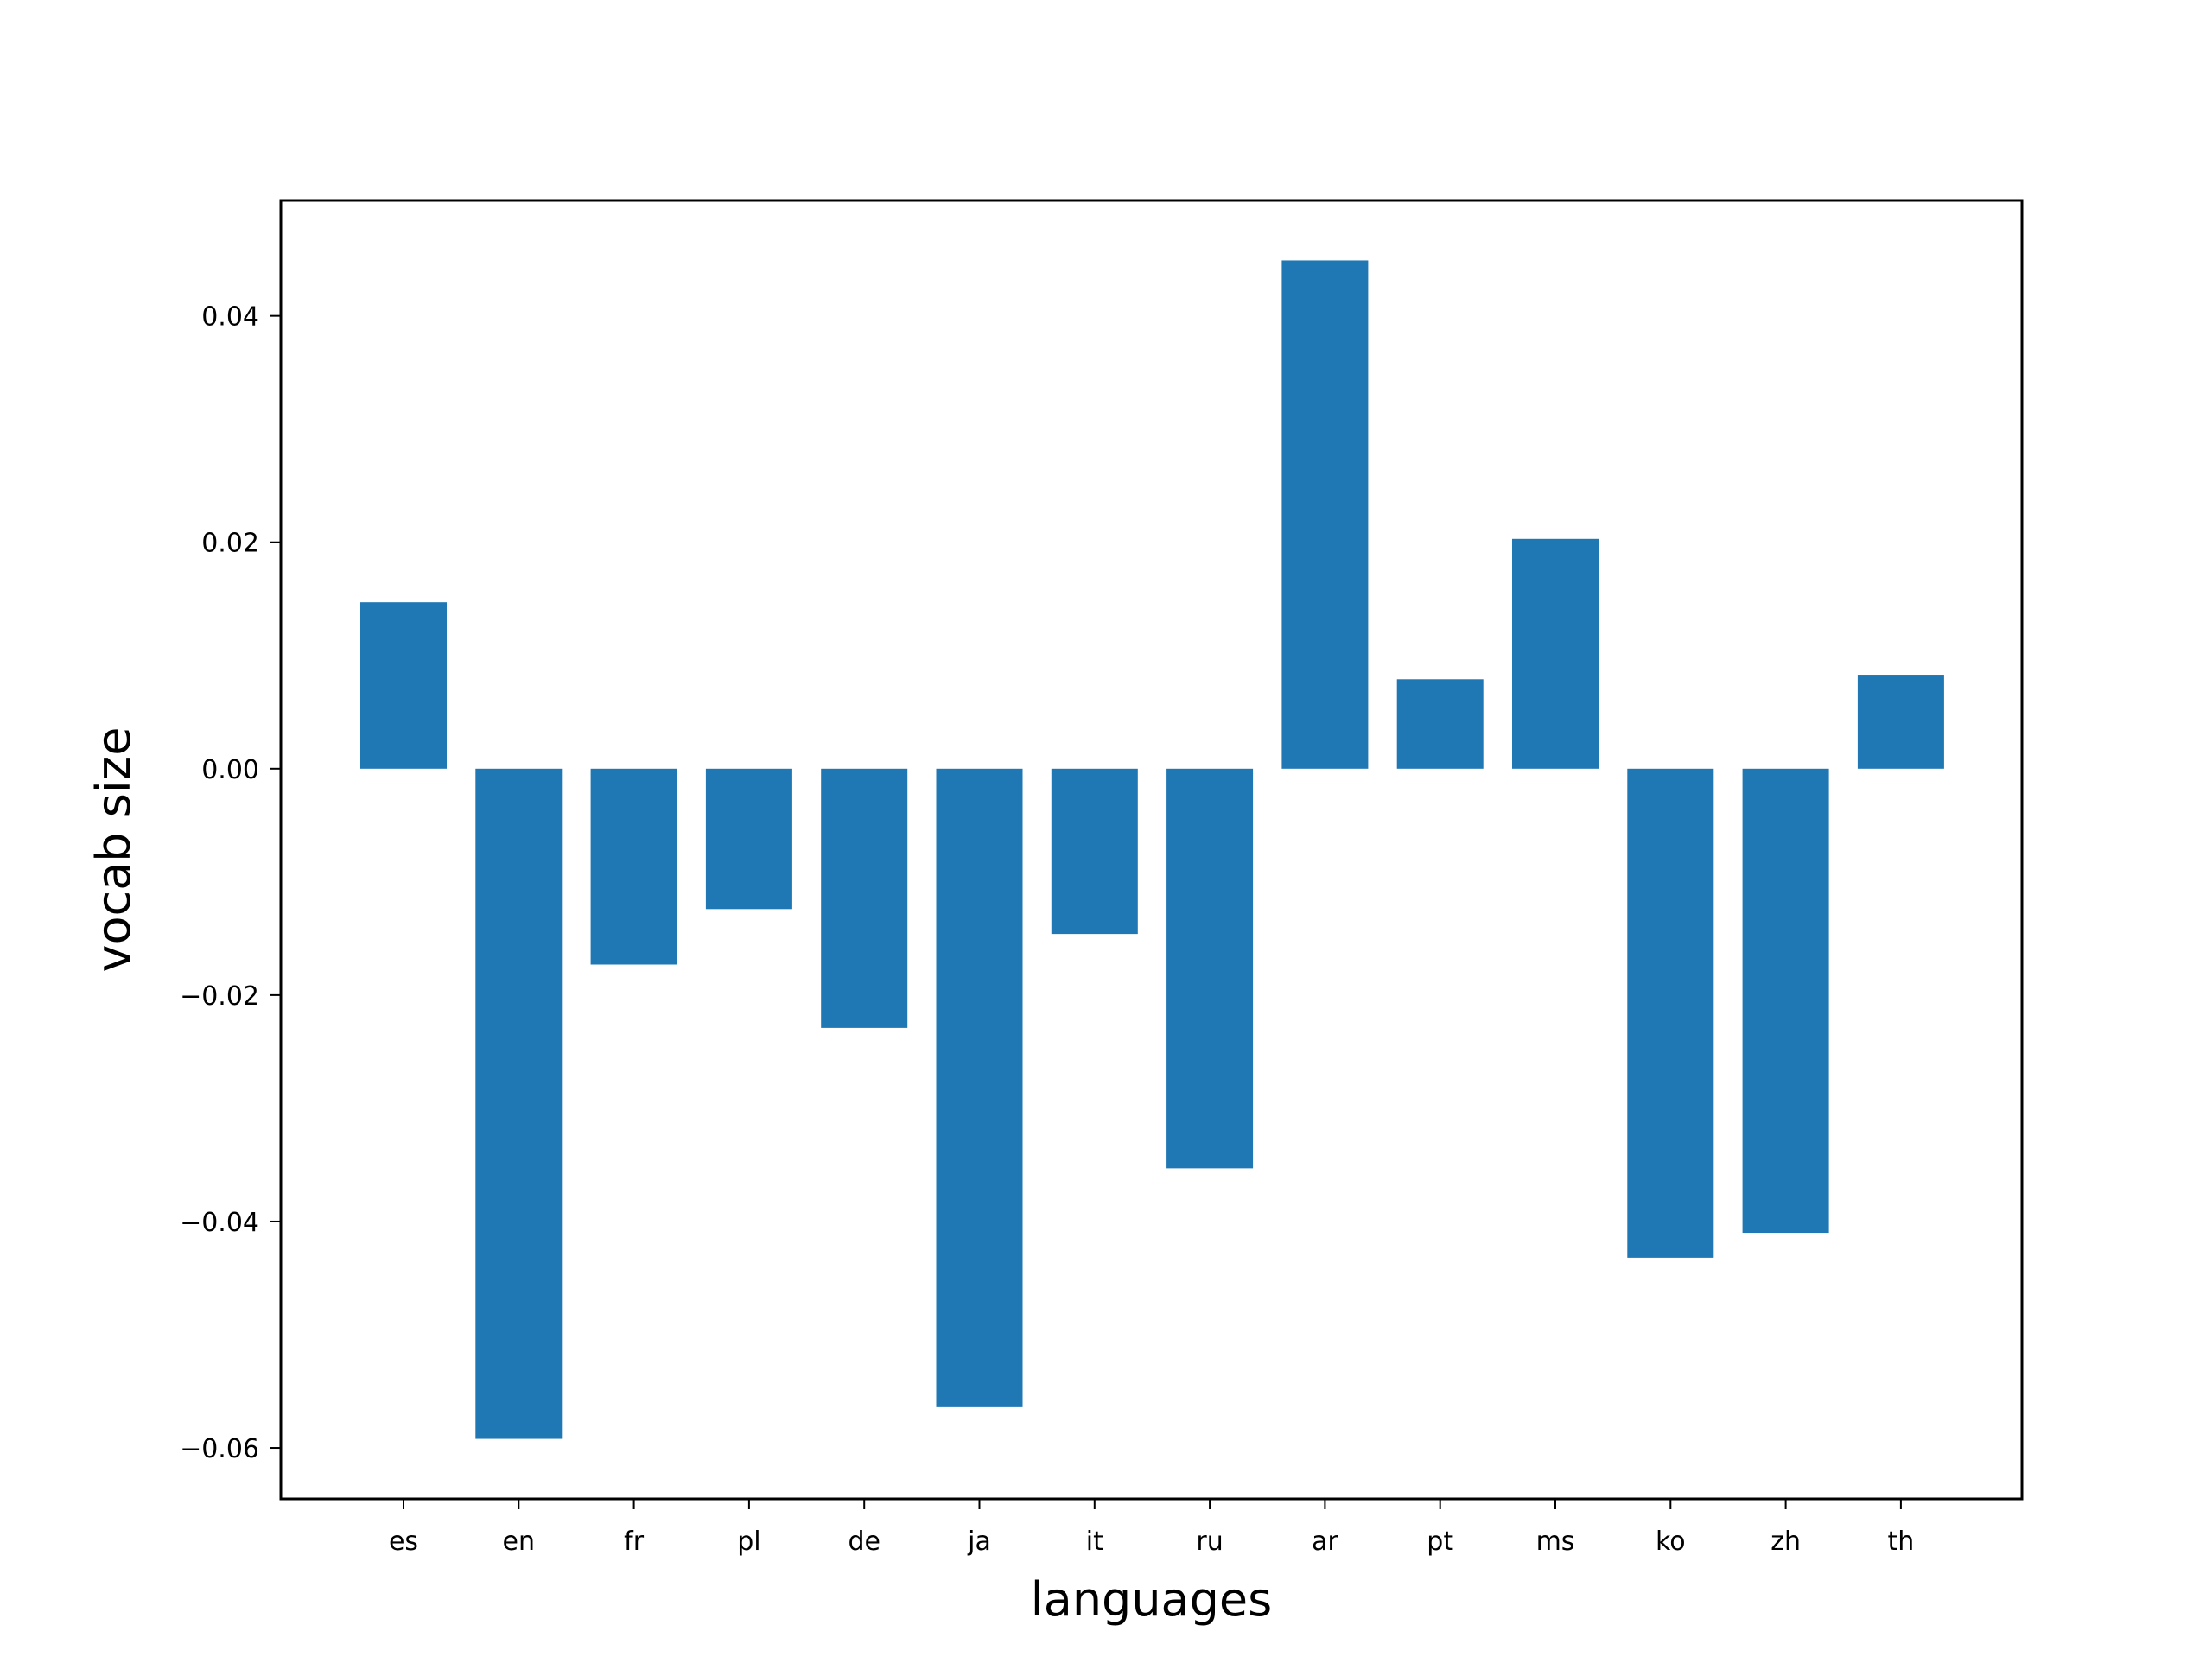 The width and height of the screenshot is (2212, 1663). Describe the element at coordinates (113, 850) in the screenshot. I see `y-axis-label: vocab size` at that location.